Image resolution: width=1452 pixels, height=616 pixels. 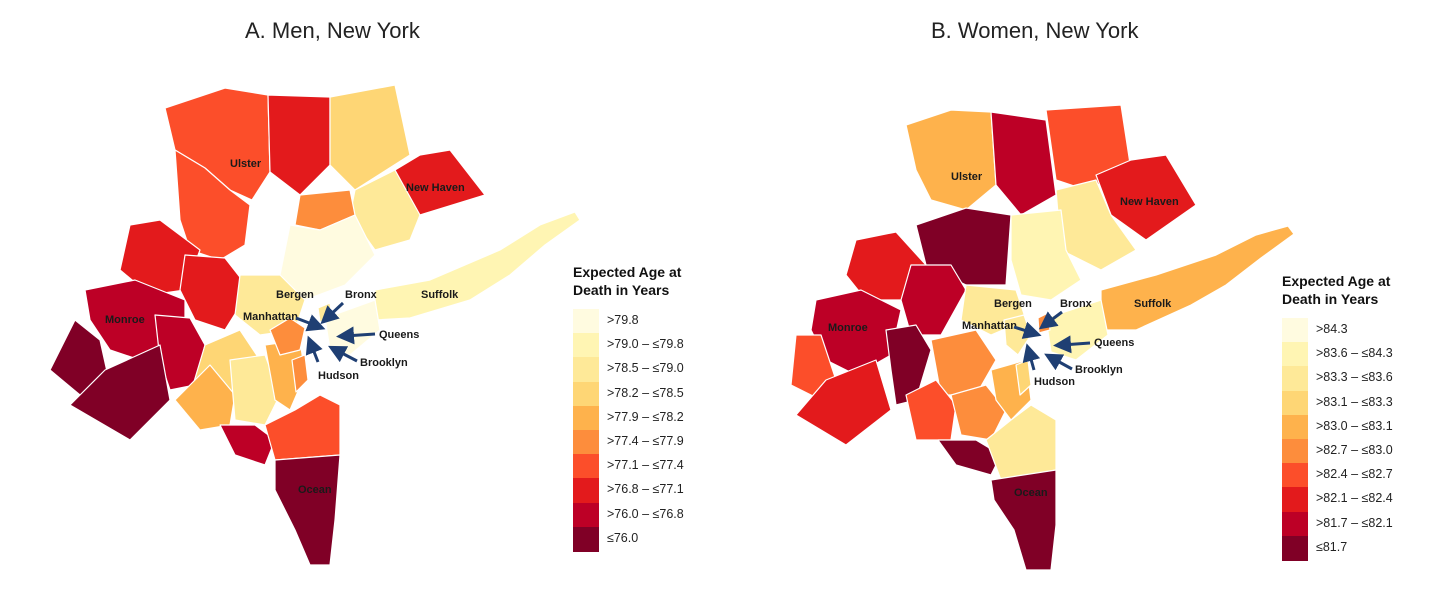 What do you see at coordinates (1354, 353) in the screenshot?
I see `legend-label: >83.6 – ≤84.3` at bounding box center [1354, 353].